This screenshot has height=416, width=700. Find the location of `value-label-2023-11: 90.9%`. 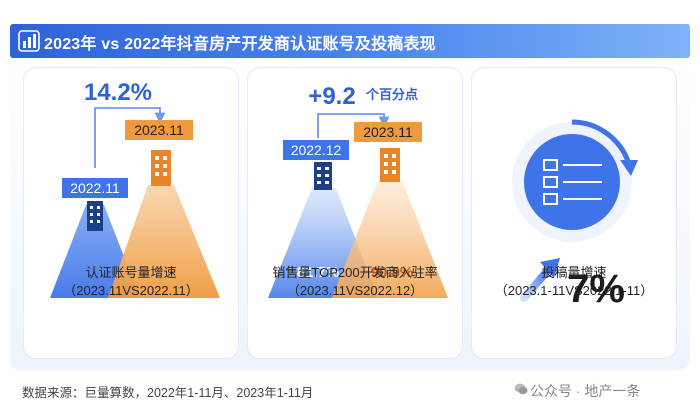

value-label-2023-11: 90.9% is located at coordinates (392, 272).